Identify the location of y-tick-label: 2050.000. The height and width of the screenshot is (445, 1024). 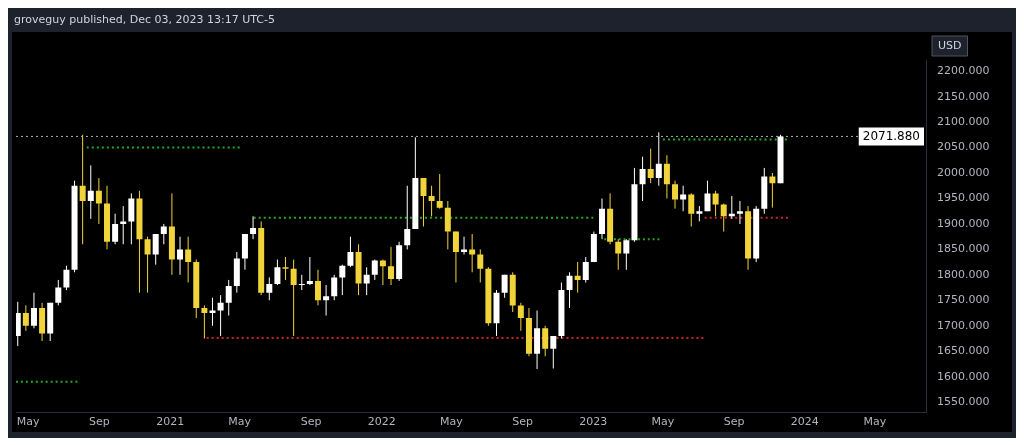
(963, 147).